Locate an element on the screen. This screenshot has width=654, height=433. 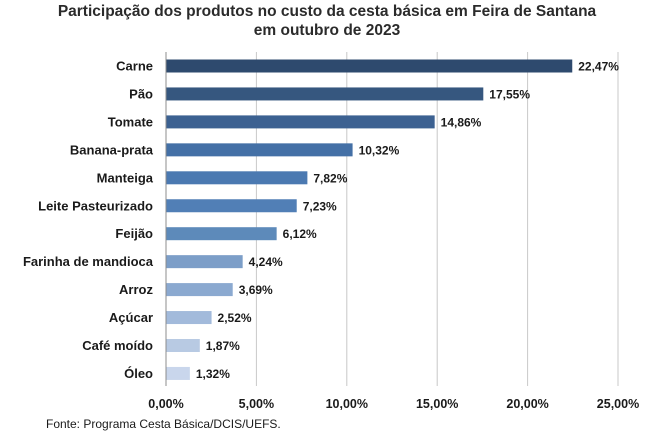
data-label: 14,86% is located at coordinates (461, 122).